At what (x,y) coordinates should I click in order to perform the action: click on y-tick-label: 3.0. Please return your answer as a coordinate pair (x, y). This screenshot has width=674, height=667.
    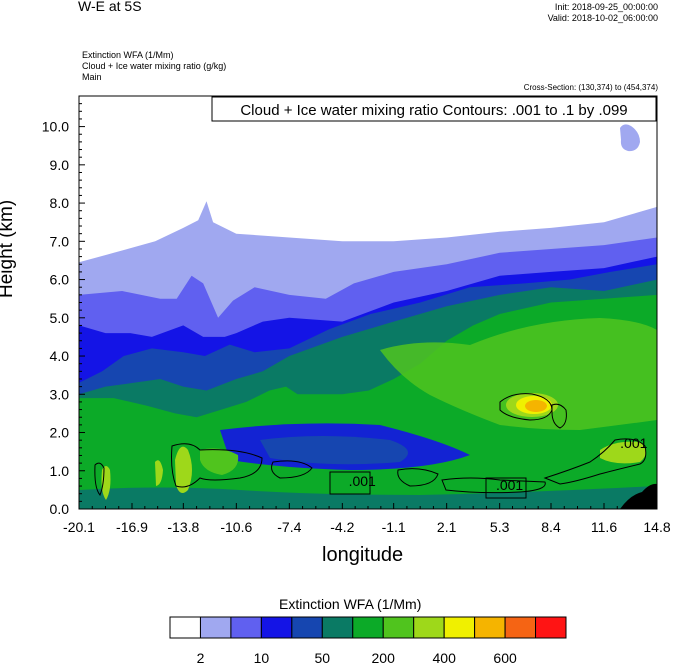
    Looking at the image, I should click on (60, 394).